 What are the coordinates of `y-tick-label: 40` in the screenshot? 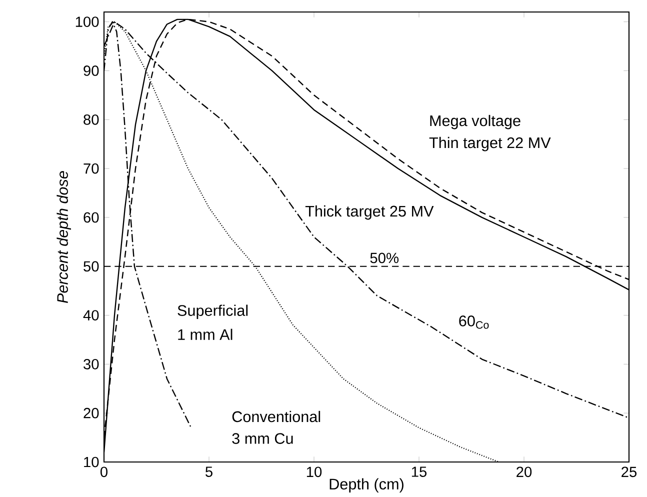 It's located at (91, 315).